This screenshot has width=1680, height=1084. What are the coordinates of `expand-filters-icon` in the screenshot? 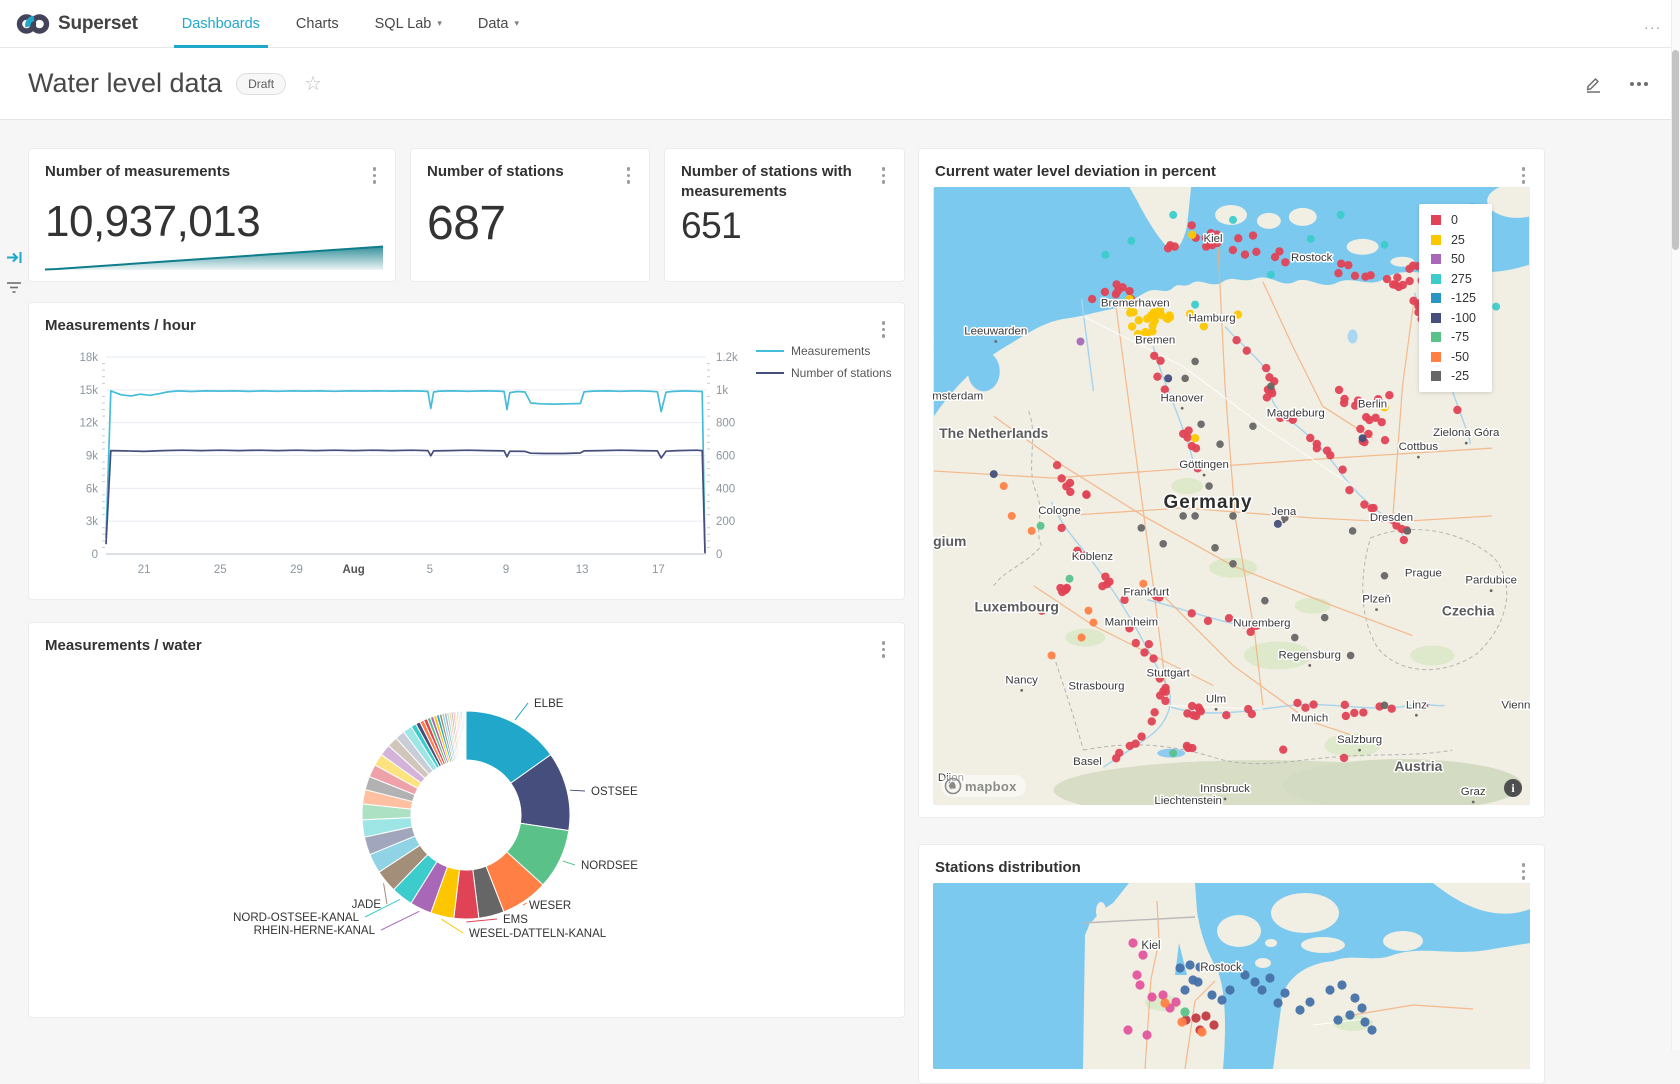 It's located at (14, 257).